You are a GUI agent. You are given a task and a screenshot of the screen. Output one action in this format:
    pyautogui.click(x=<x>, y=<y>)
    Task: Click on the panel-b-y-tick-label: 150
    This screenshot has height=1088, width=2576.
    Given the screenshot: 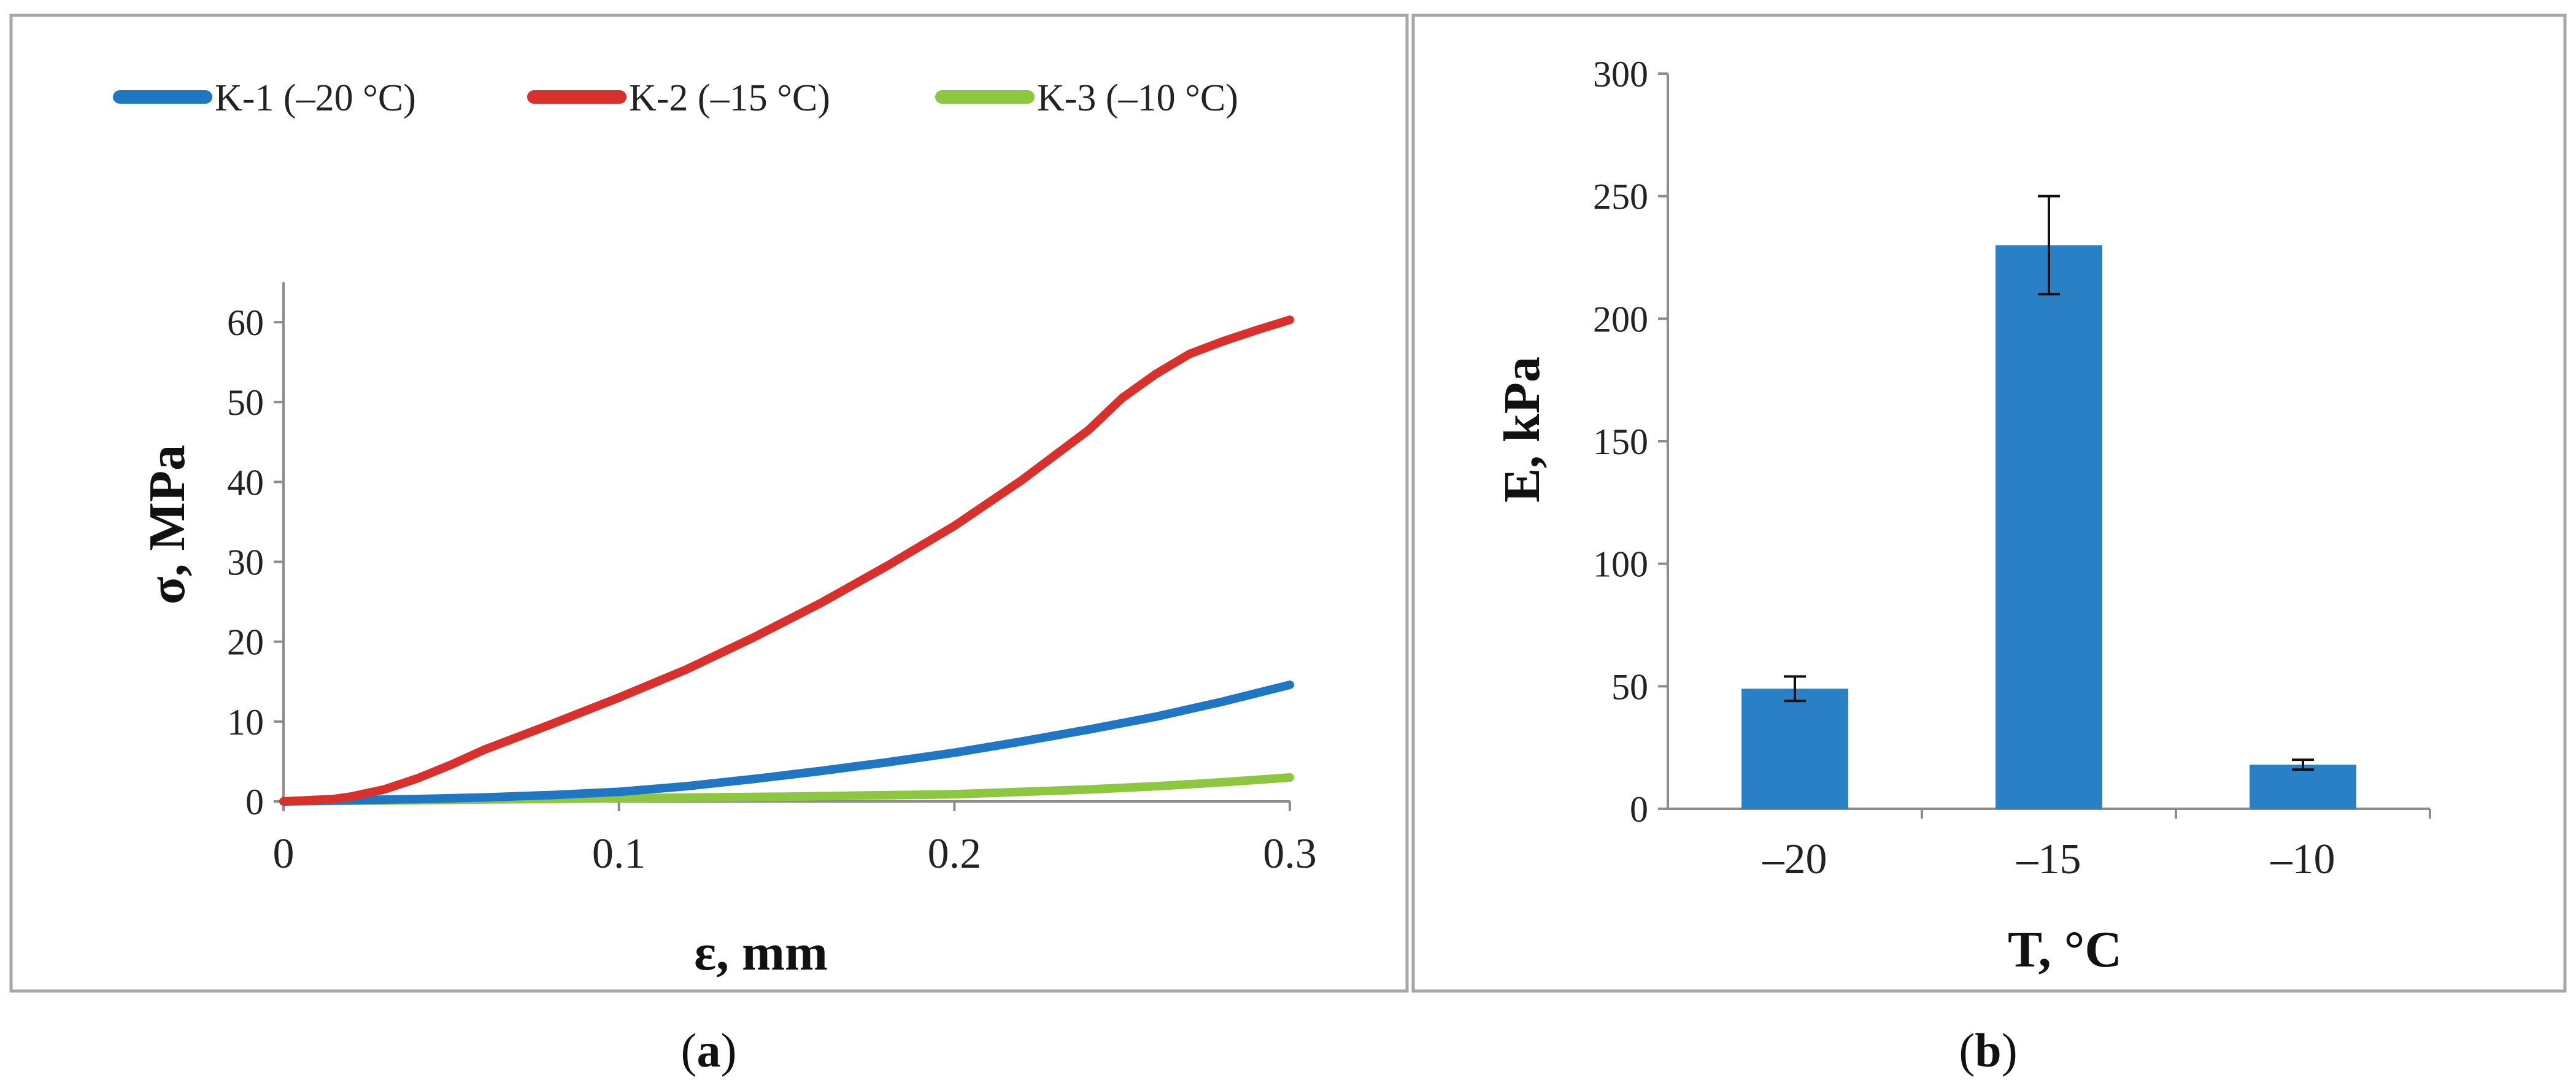 What is the action you would take?
    pyautogui.click(x=1620, y=442)
    